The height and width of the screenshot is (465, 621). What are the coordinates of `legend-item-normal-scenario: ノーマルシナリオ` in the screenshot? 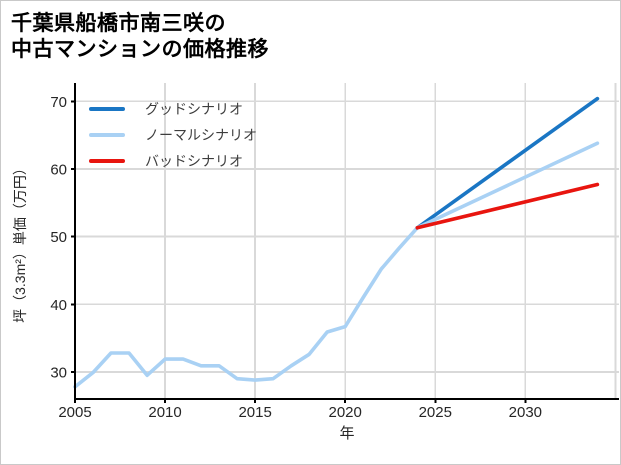 It's located at (173, 135).